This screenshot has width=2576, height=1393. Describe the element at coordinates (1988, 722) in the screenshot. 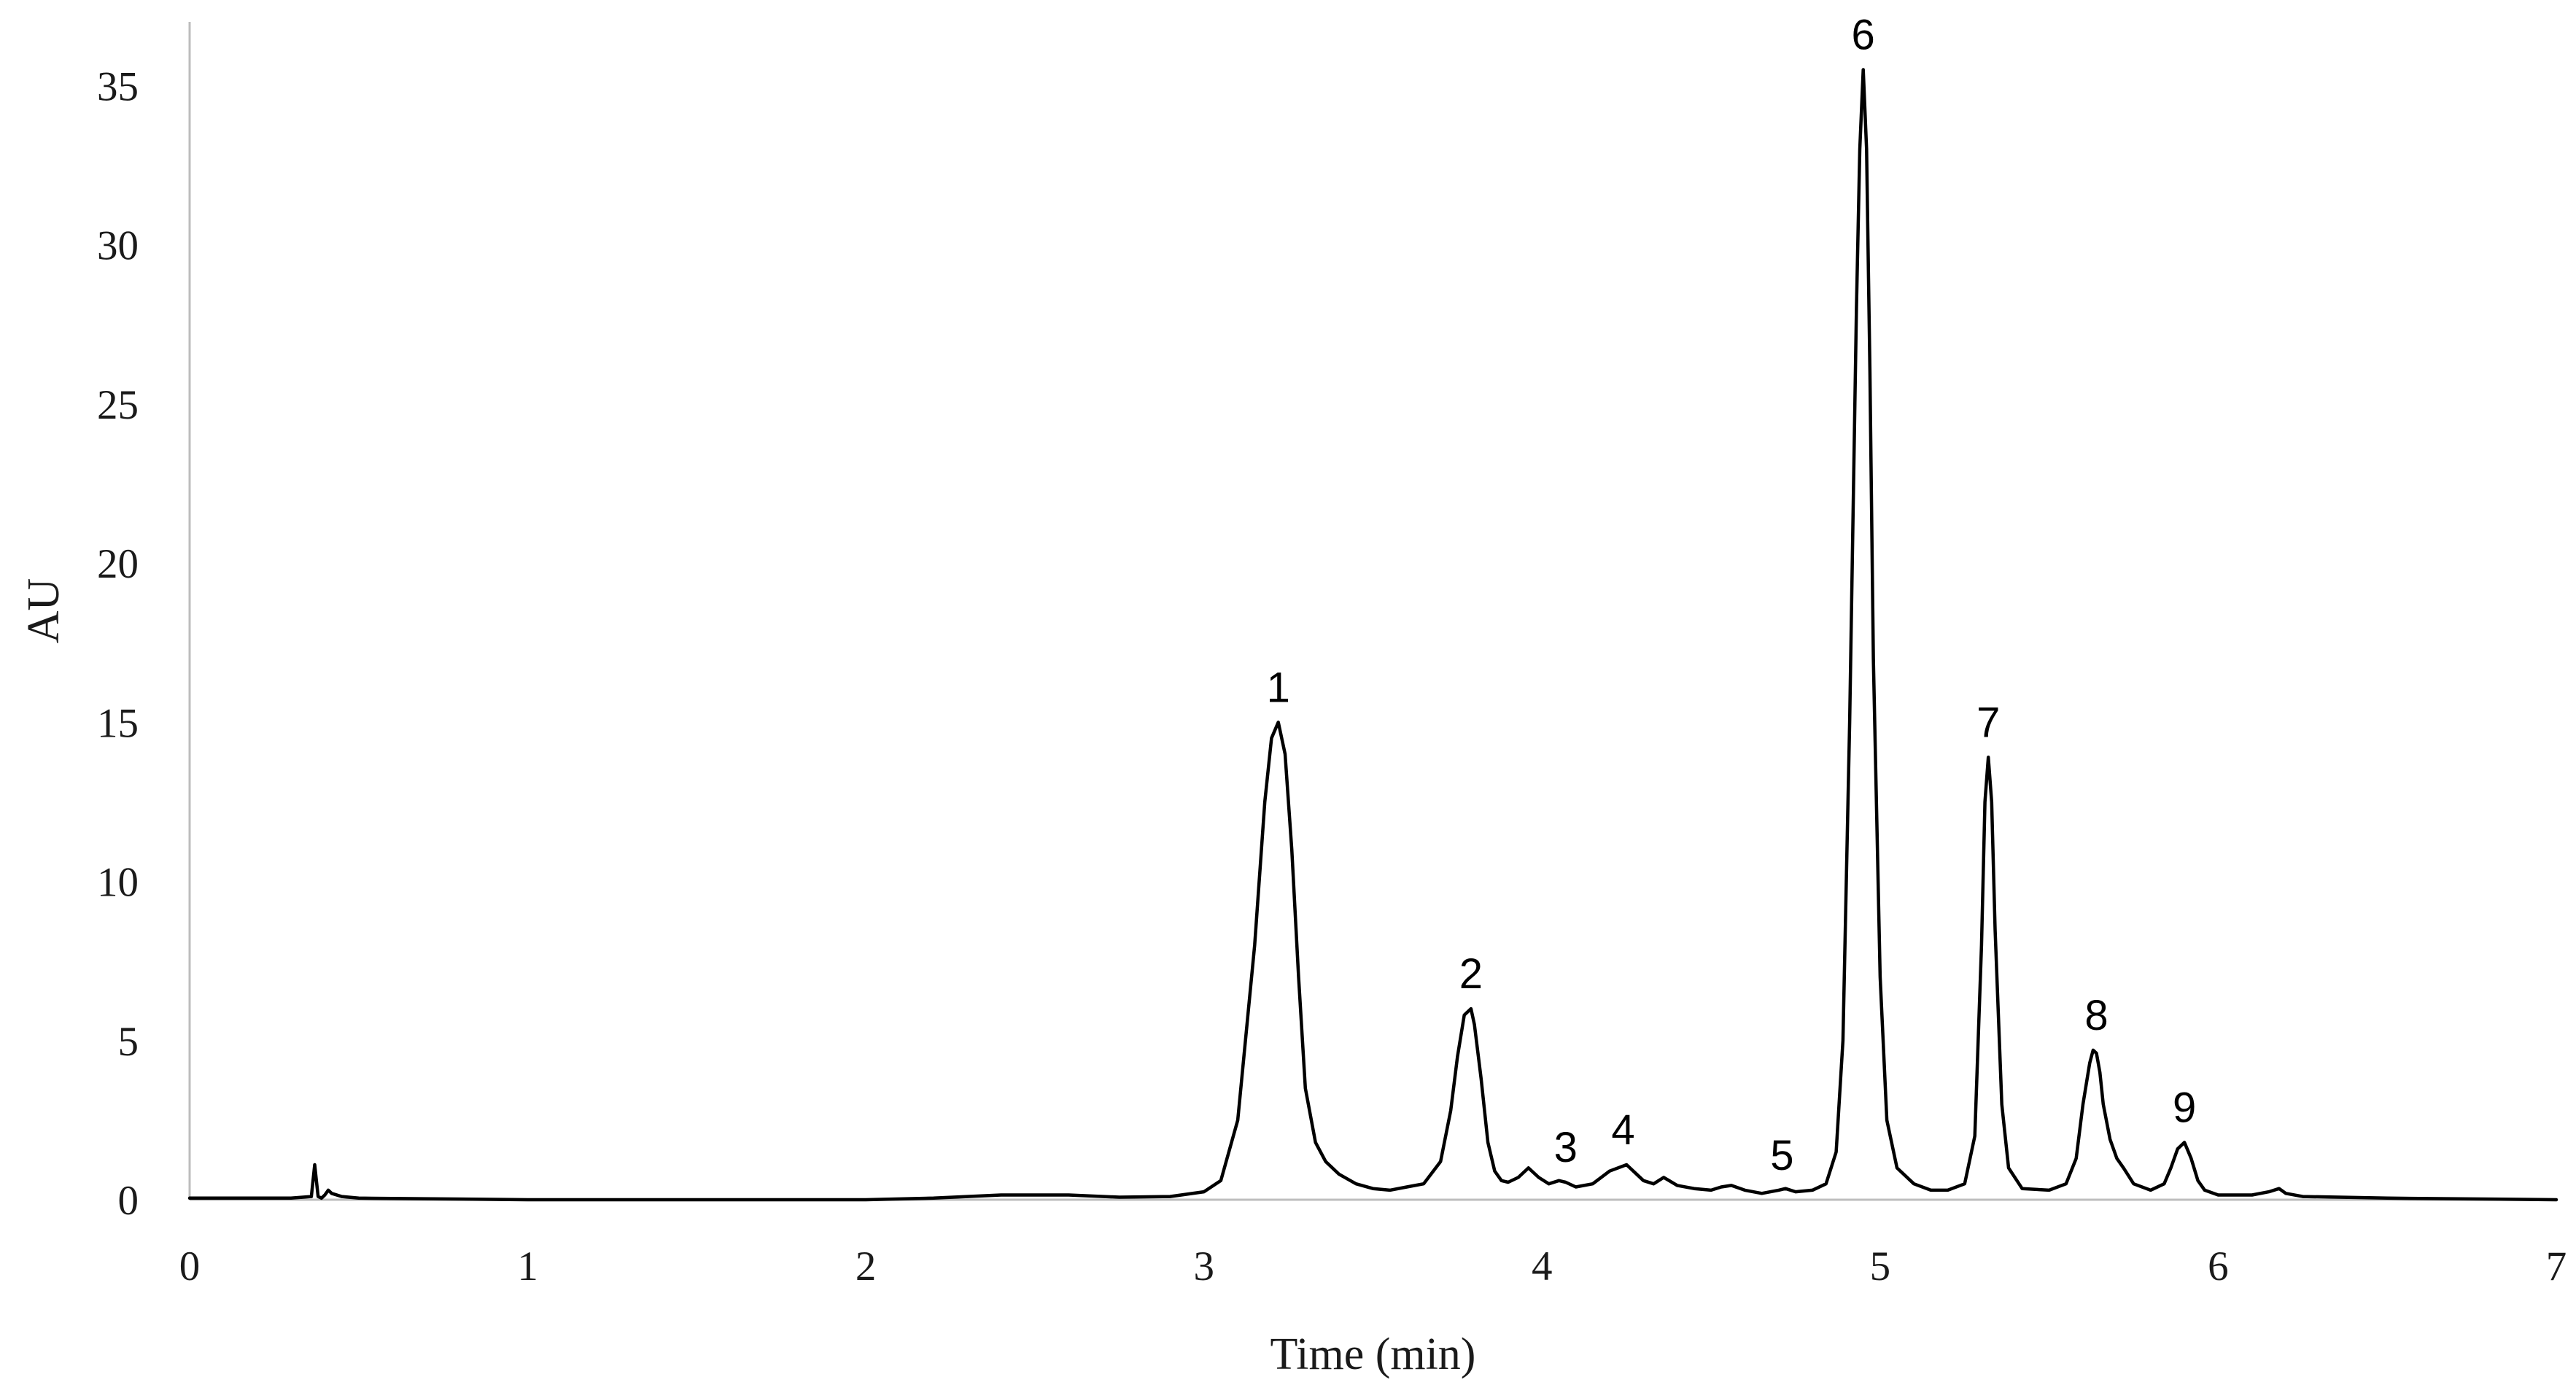

I see `peak-label: 7` at that location.